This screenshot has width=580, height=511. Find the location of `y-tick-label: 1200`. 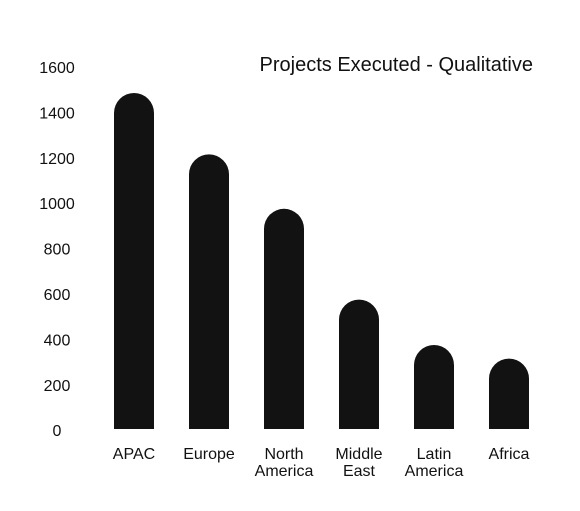

y-tick-label: 1200 is located at coordinates (57, 159).